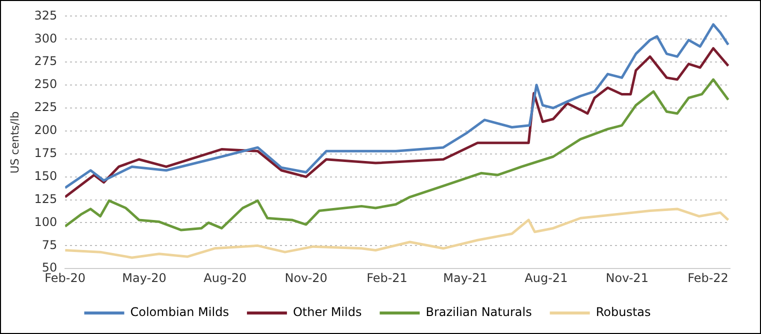  I want to click on x-tick-label: Feb-20, so click(65, 277).